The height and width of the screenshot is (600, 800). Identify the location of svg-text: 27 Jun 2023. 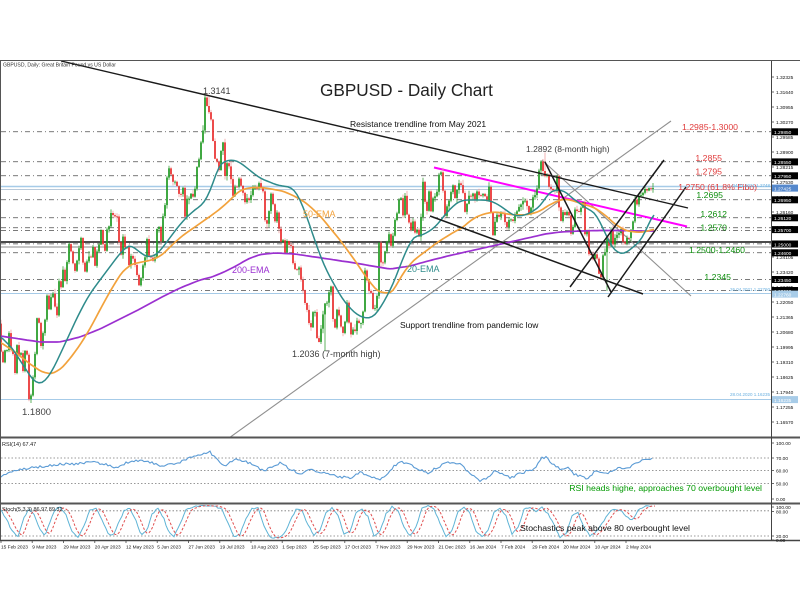
(202, 548).